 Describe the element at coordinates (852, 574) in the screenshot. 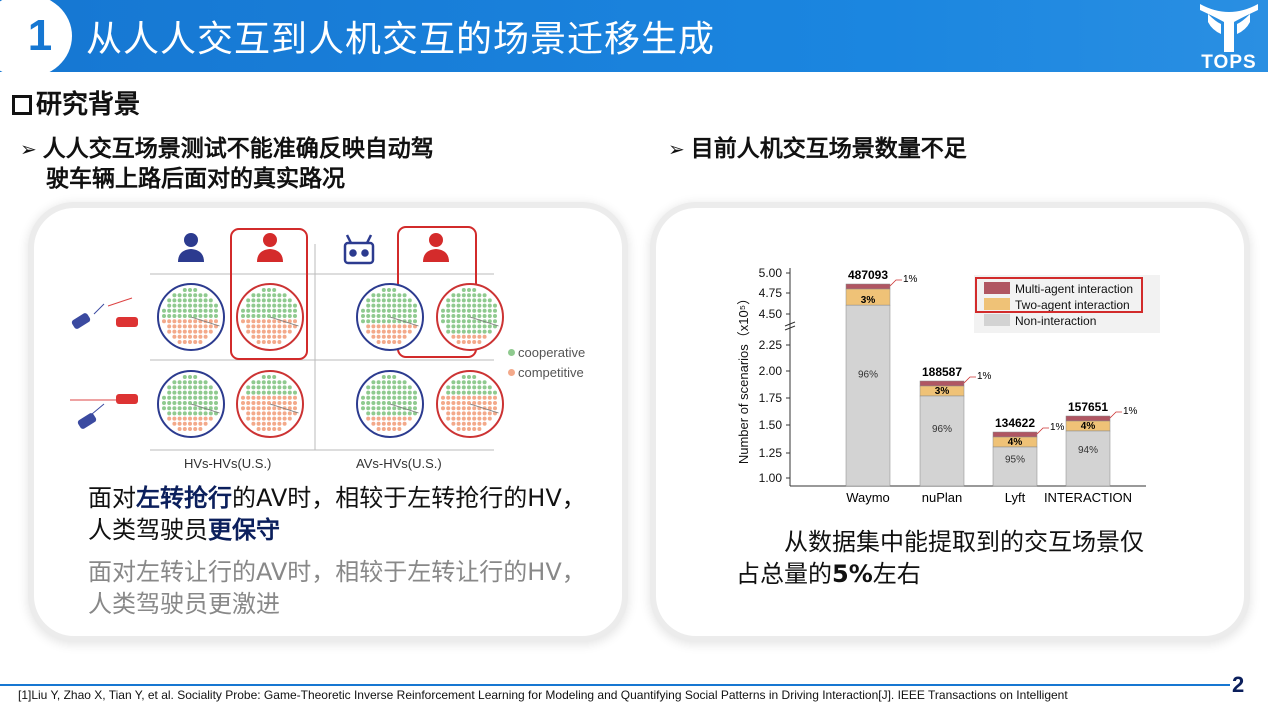

I see `conclusion-text-highlight: 5%` at that location.